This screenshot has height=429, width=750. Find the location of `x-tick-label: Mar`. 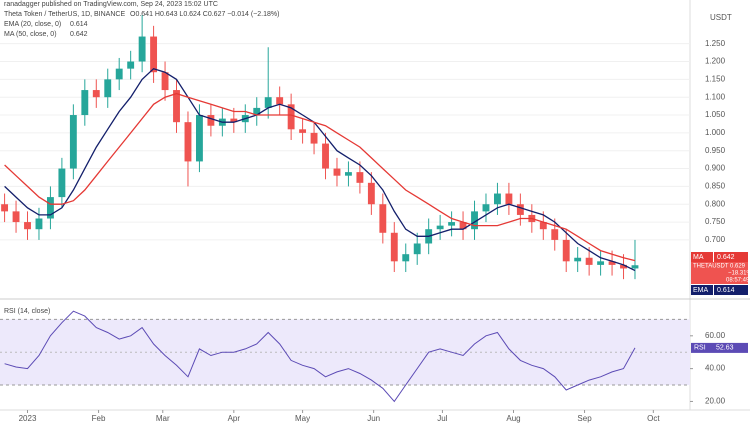

x-tick-label: Mar is located at coordinates (163, 418).